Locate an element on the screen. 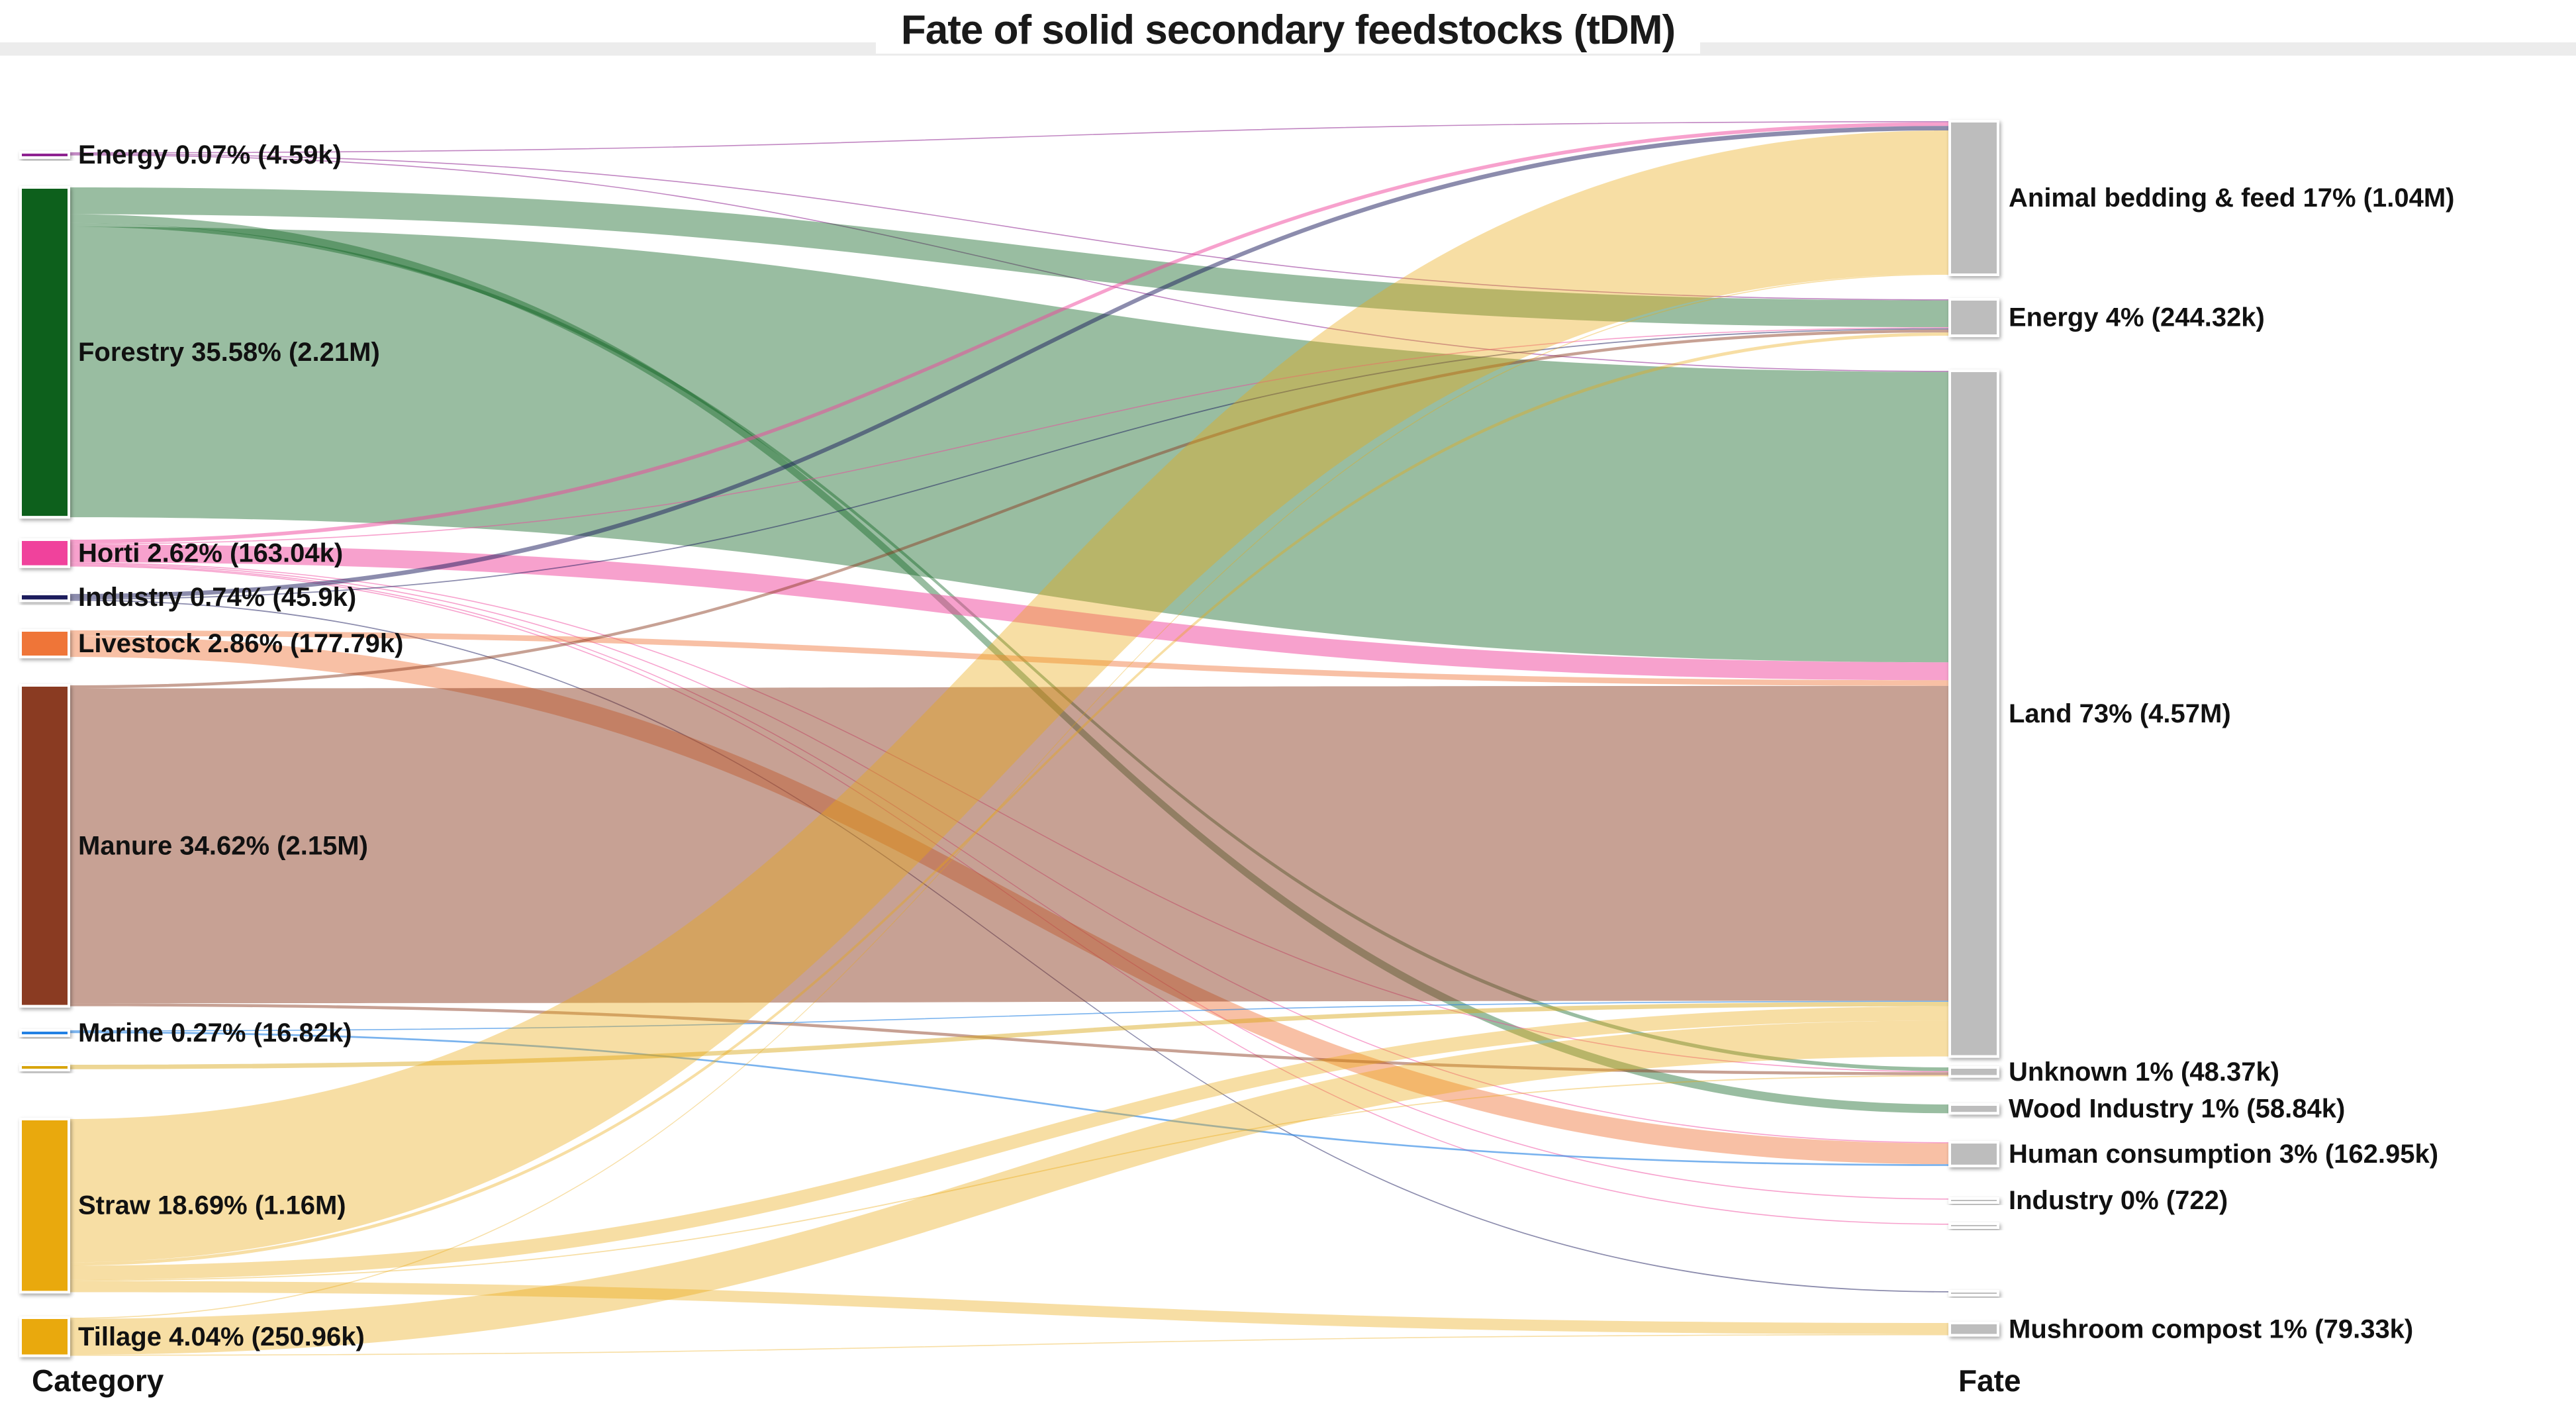 Image resolution: width=2576 pixels, height=1419 pixels. sankey-node-human_consumption is located at coordinates (1973, 1154).